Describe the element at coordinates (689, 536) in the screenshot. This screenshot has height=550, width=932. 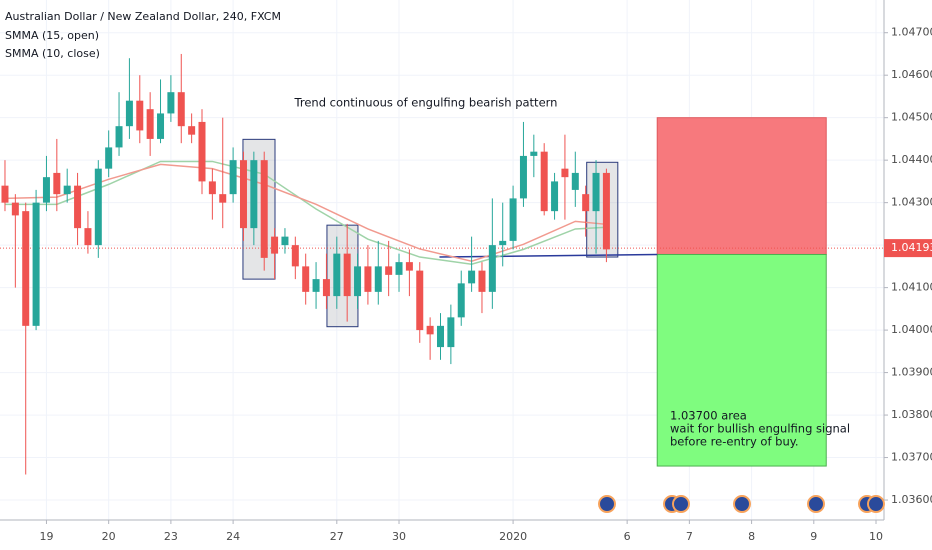
I see `x-tick-label: 7` at that location.